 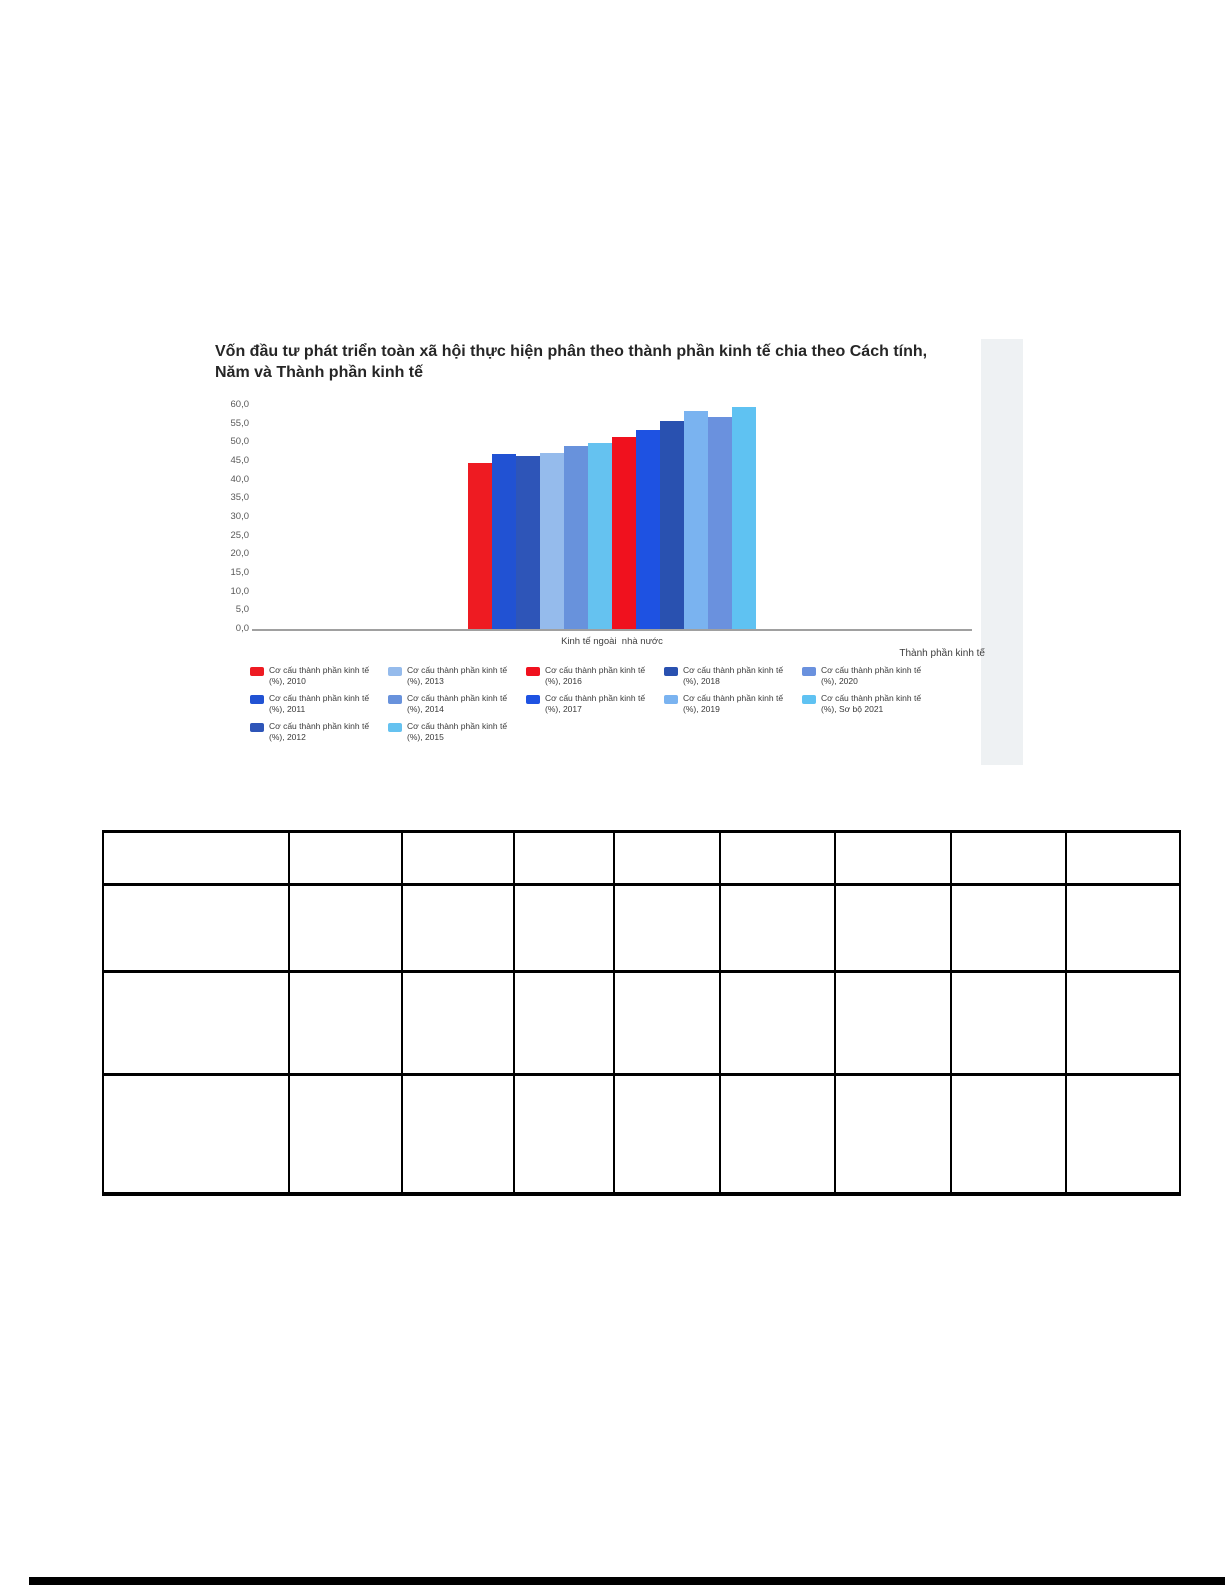 What do you see at coordinates (240, 404) in the screenshot?
I see `y-axis-tick-label: 60,0` at bounding box center [240, 404].